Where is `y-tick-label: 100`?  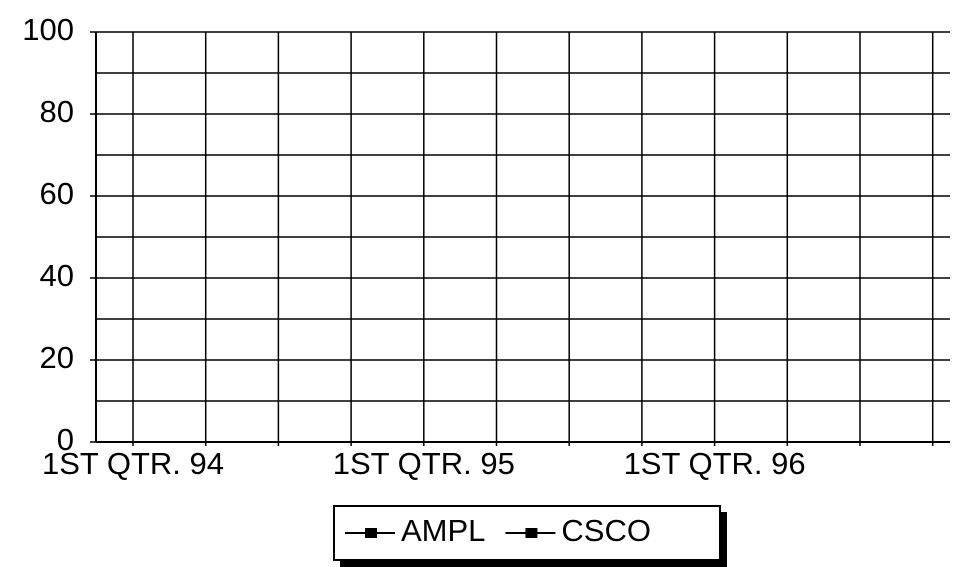 y-tick-label: 100 is located at coordinates (48, 29).